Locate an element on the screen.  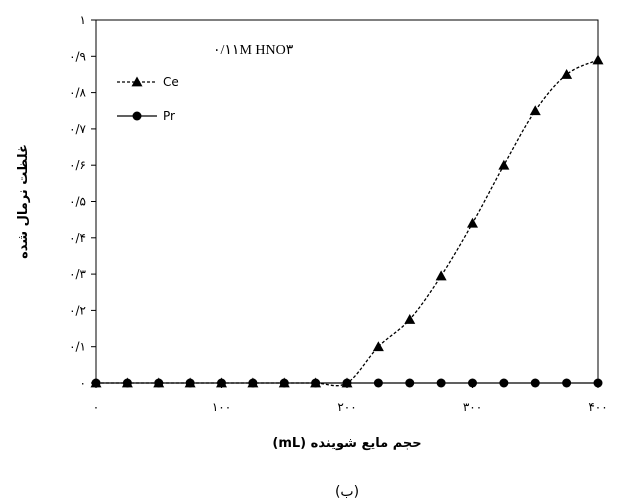
x-tick-label: ۰ is located at coordinates (96, 407).